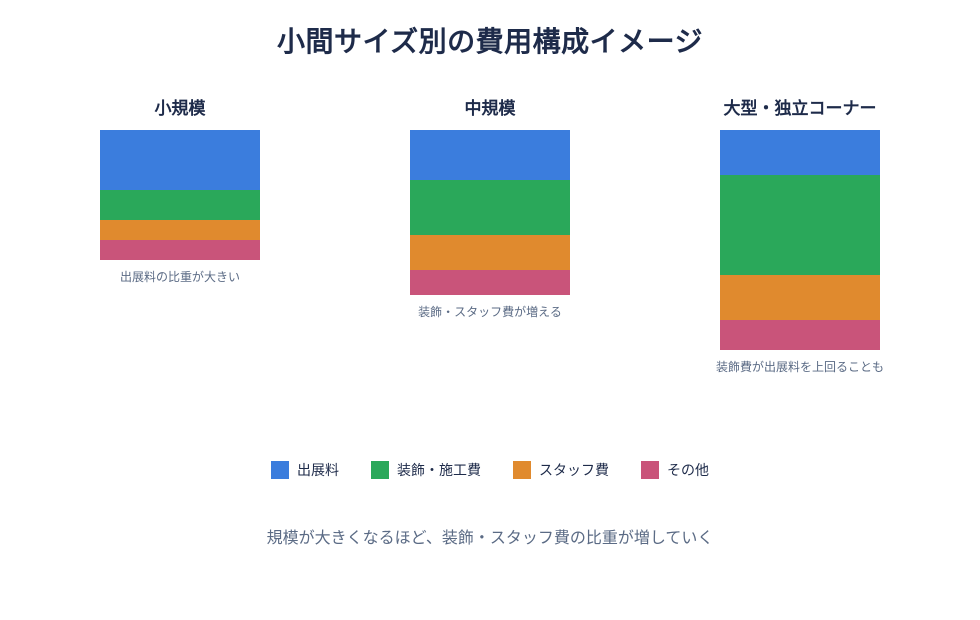  Describe the element at coordinates (318, 471) in the screenshot. I see `legend-label-0: 出展料` at that location.